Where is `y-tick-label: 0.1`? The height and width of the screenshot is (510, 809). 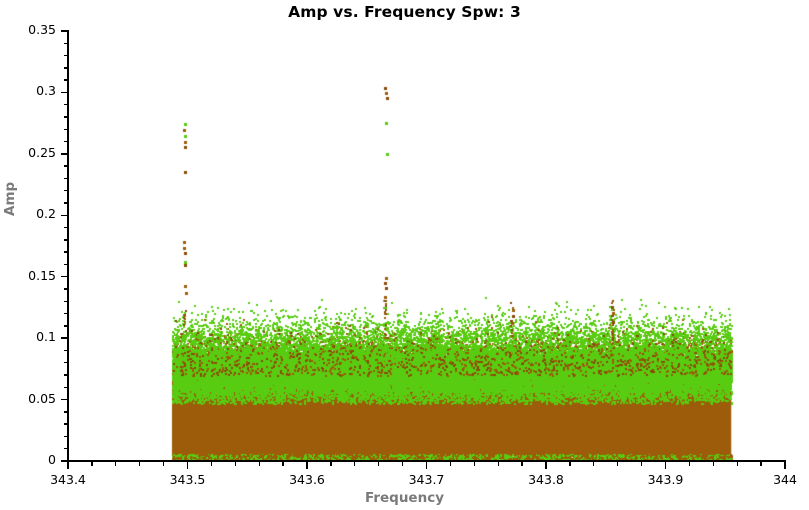 y-tick-label: 0.1 is located at coordinates (46, 337).